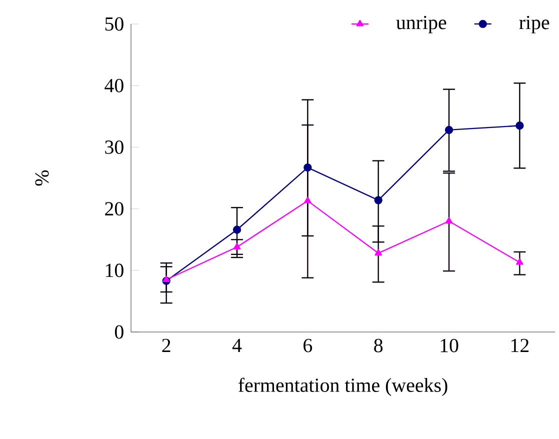 The image size is (559, 439). Describe the element at coordinates (114, 147) in the screenshot. I see `y-tick-label: 30` at that location.